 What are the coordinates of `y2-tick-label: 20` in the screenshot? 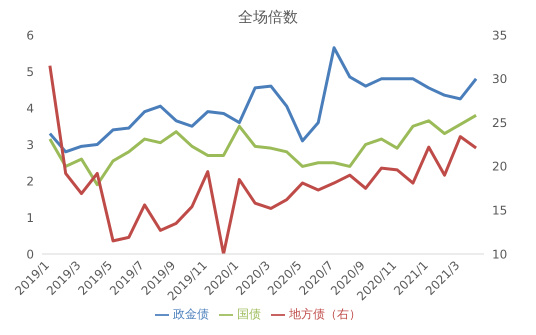 It's located at (500, 167).